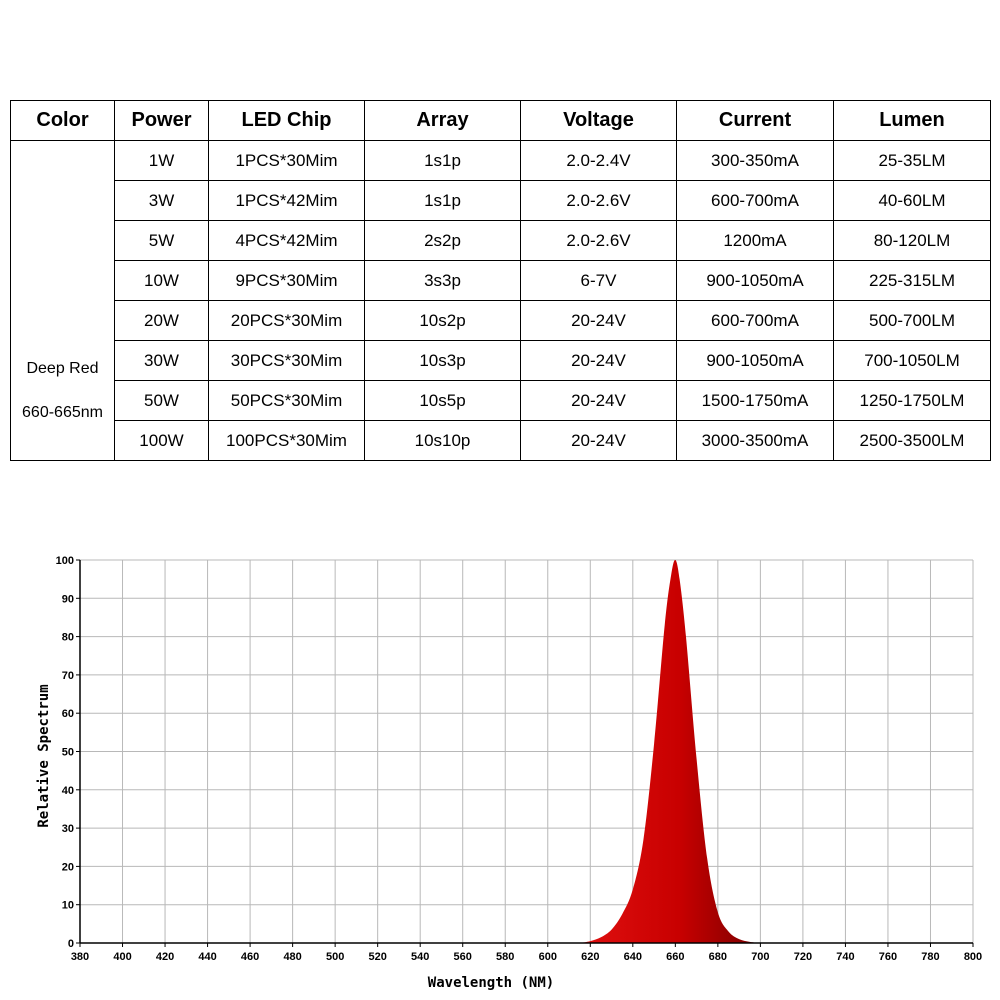  What do you see at coordinates (68, 753) in the screenshot?
I see `y-tick-label: 50` at bounding box center [68, 753].